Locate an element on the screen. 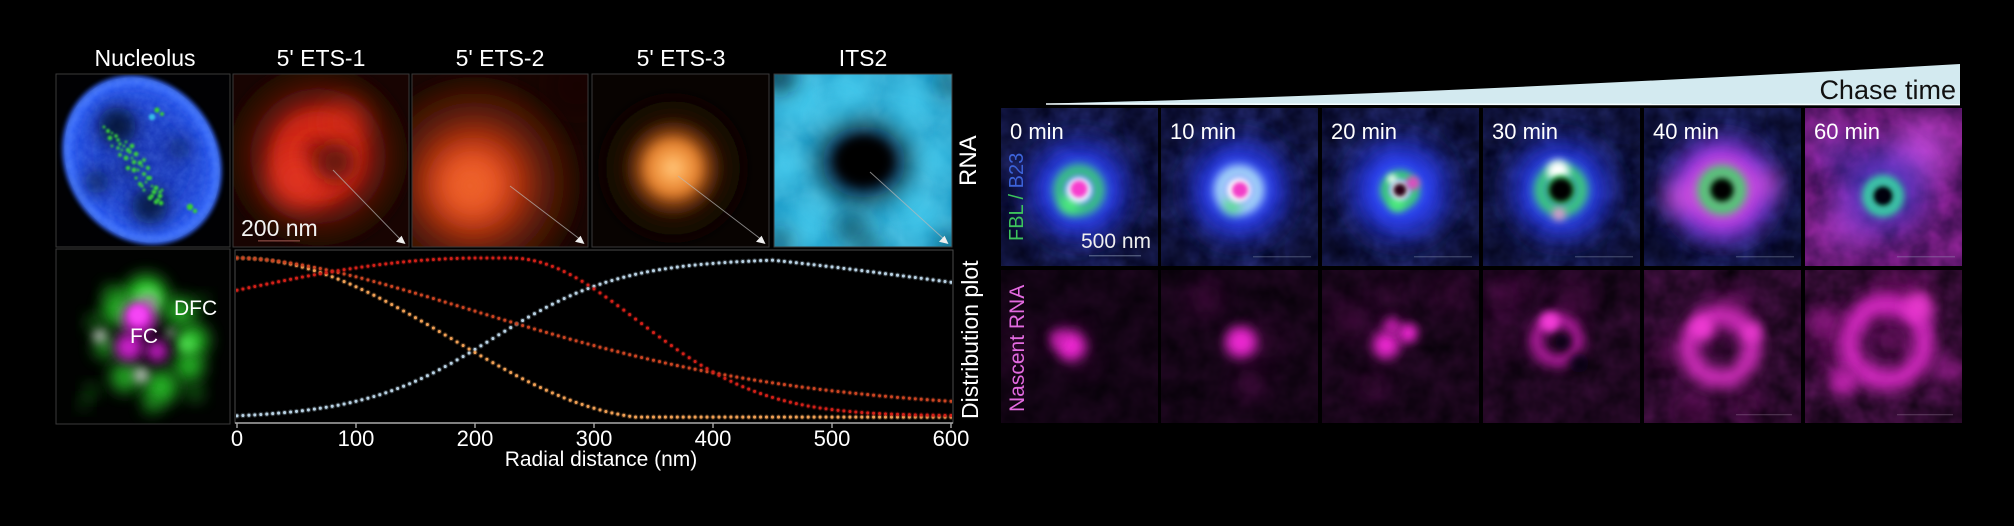 This screenshot has height=526, width=2014. svg-text: 100 is located at coordinates (356, 438).